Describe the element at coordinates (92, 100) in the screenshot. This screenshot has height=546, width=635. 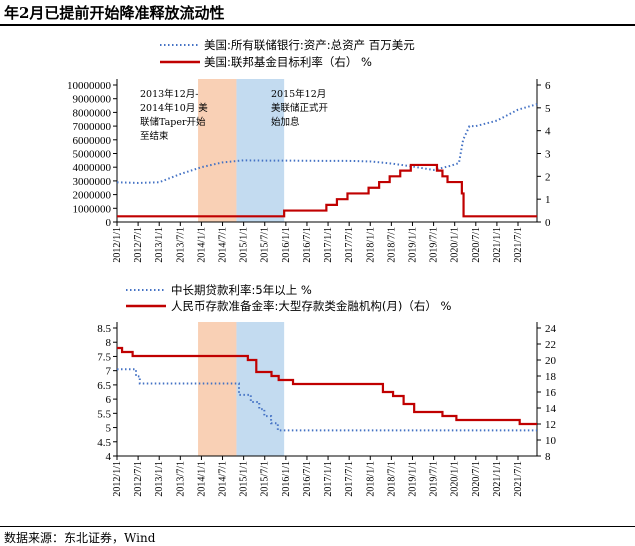
I see `left-axis-tick-label: 9000000` at that location.